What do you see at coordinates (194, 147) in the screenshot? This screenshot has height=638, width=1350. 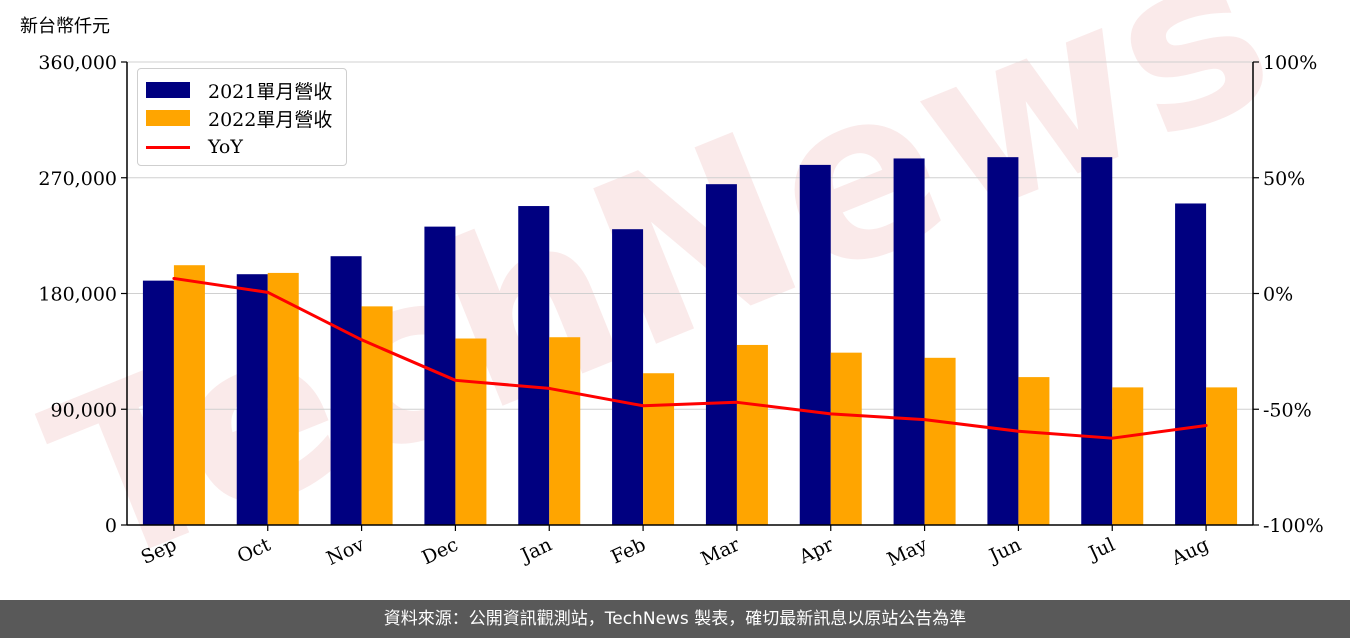 I see `legend-item-yoy: YoY` at bounding box center [194, 147].